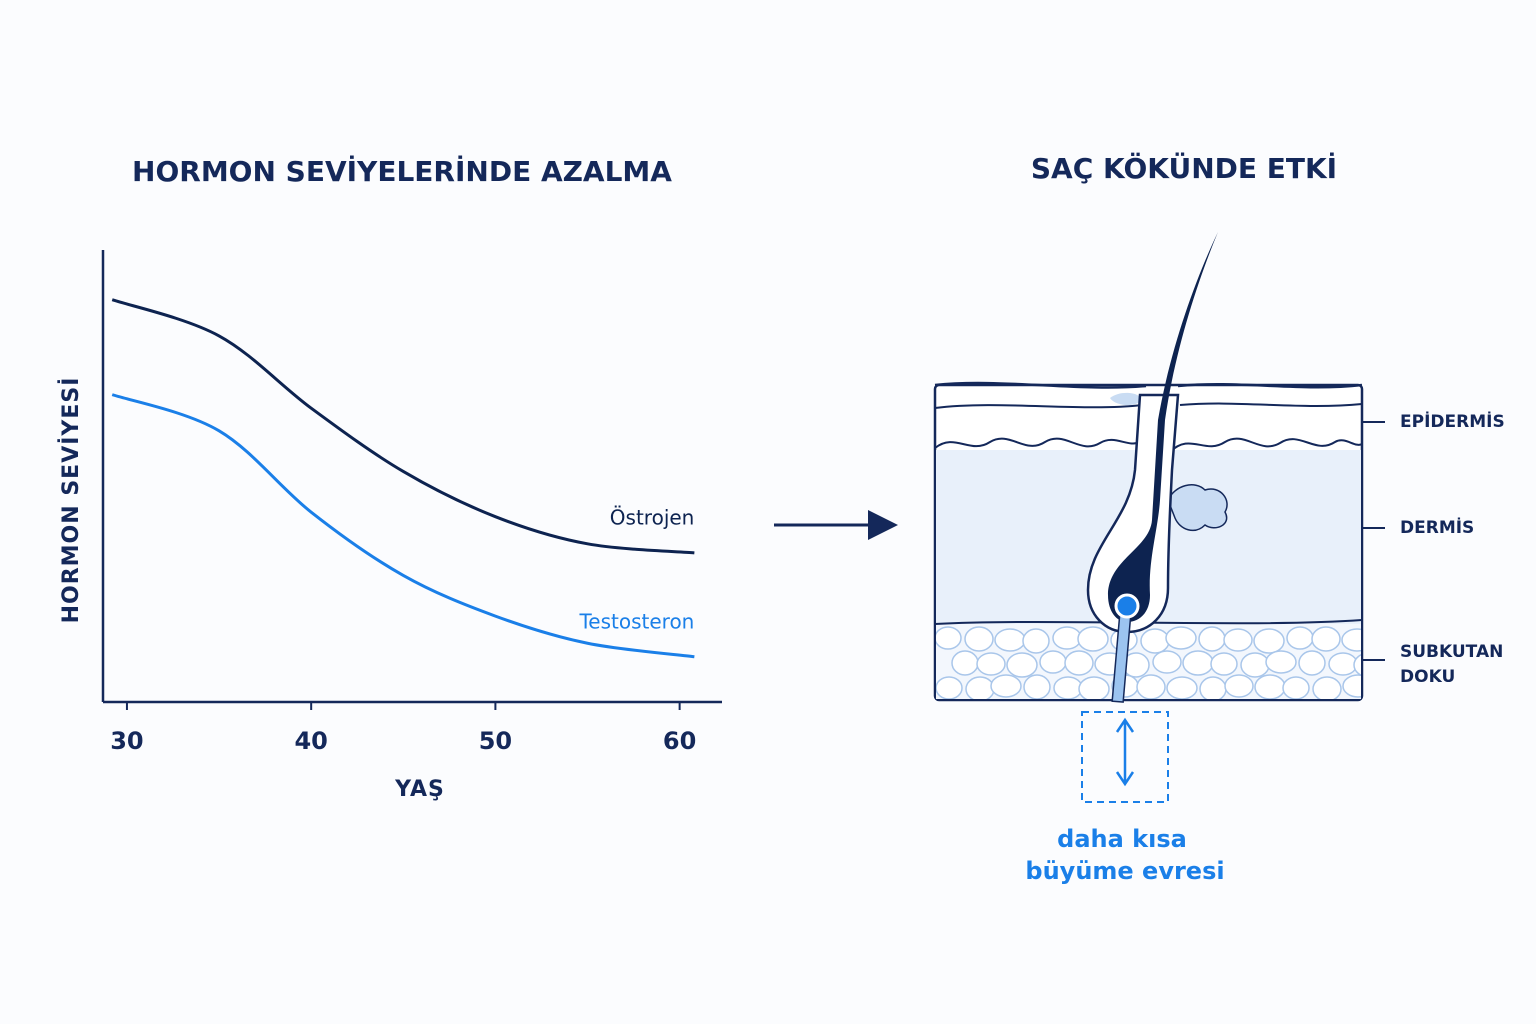 This screenshot has height=1024, width=1536. I want to click on epidermis-line, so click(1148, 405).